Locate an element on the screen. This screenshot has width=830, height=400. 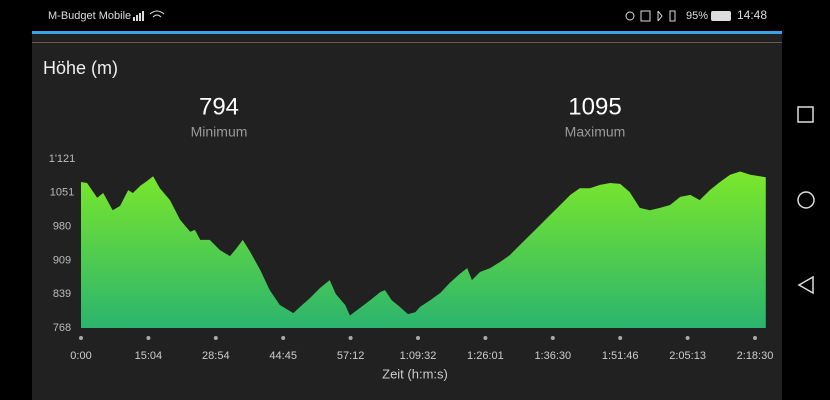
x-tick-label: 1:36:30 is located at coordinates (552, 356).